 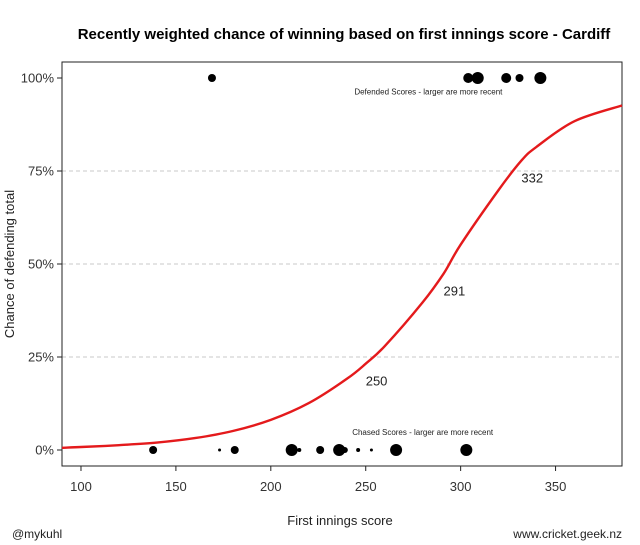 What do you see at coordinates (377, 381) in the screenshot?
I see `curve-label: 250` at bounding box center [377, 381].